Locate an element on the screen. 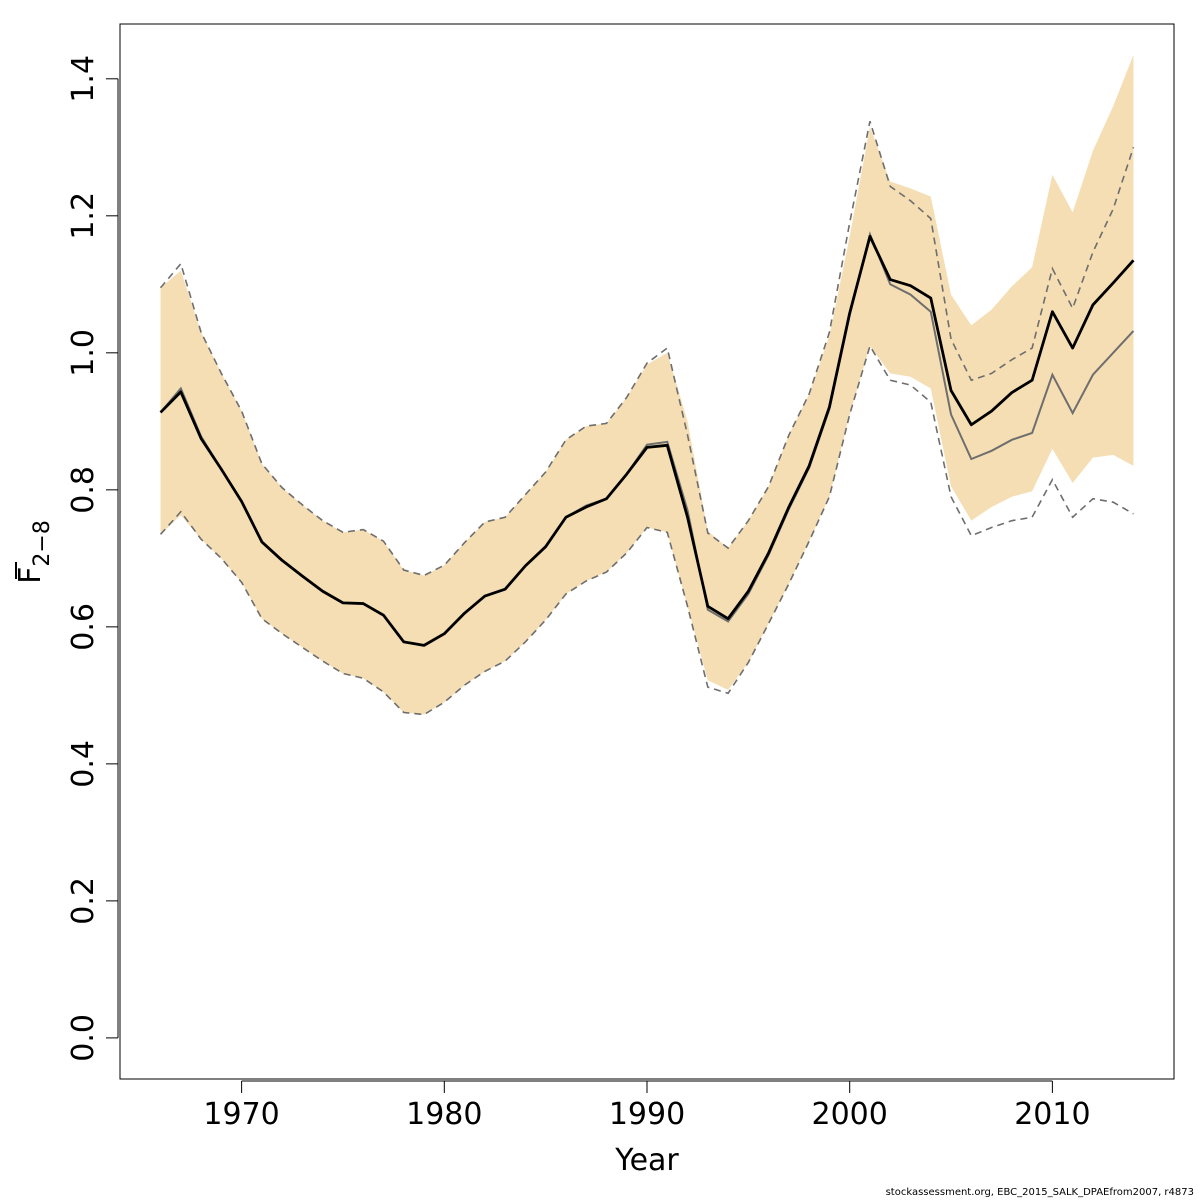 The width and height of the screenshot is (1200, 1200). y-tick-label: 0.2 is located at coordinates (83, 901).